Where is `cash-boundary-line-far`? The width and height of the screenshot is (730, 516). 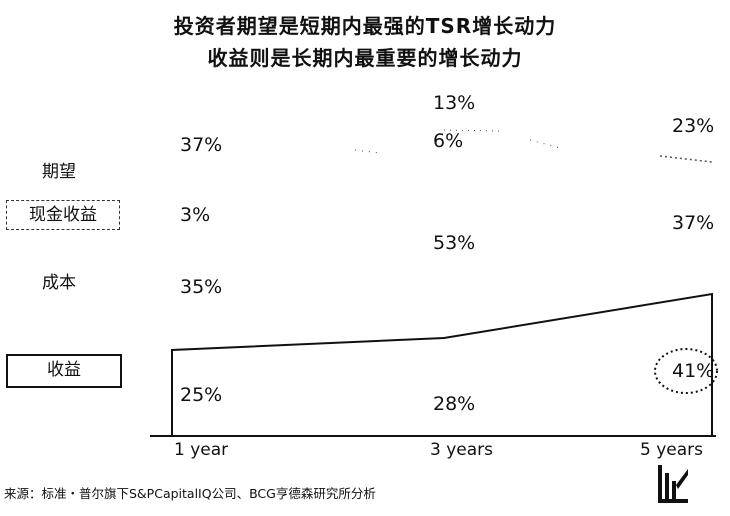 cash-boundary-line-far is located at coordinates (686, 159).